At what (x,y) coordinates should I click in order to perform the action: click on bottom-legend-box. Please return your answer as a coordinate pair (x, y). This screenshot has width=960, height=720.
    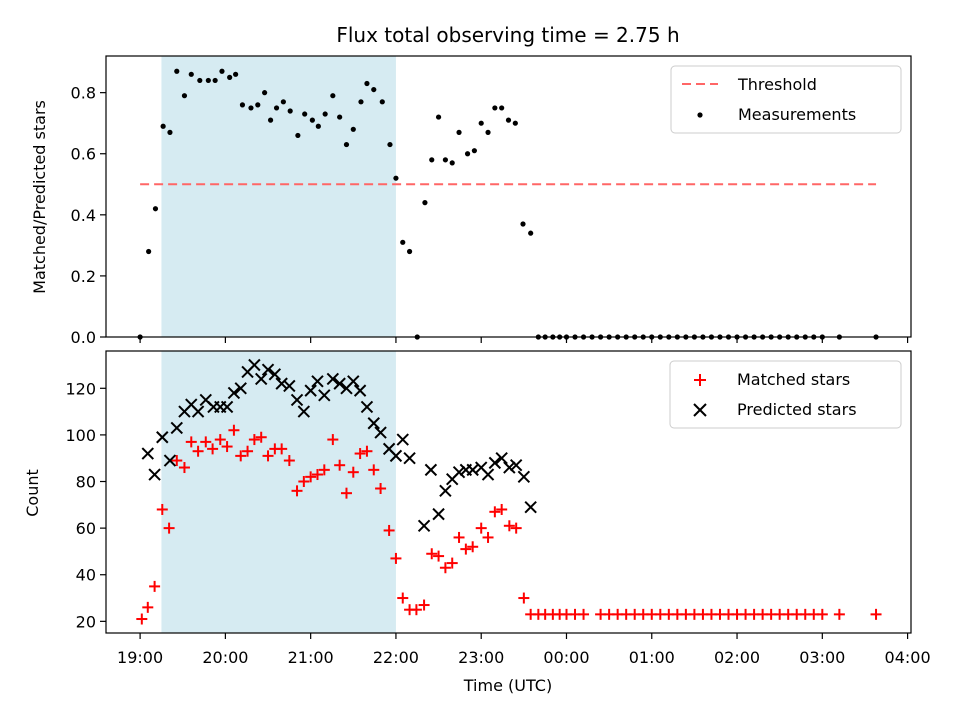
    Looking at the image, I should click on (785, 394).